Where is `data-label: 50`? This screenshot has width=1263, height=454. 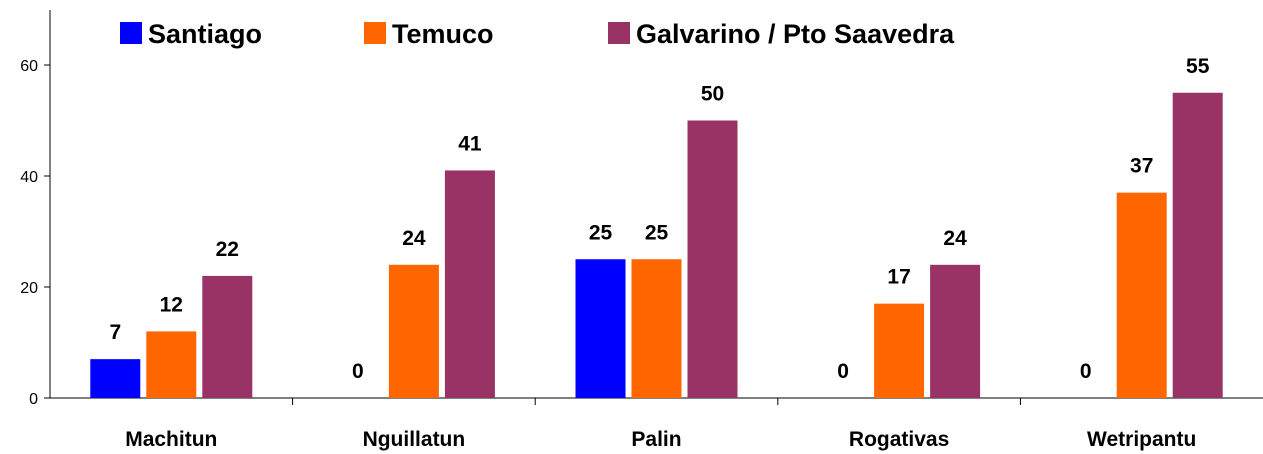
data-label: 50 is located at coordinates (712, 94).